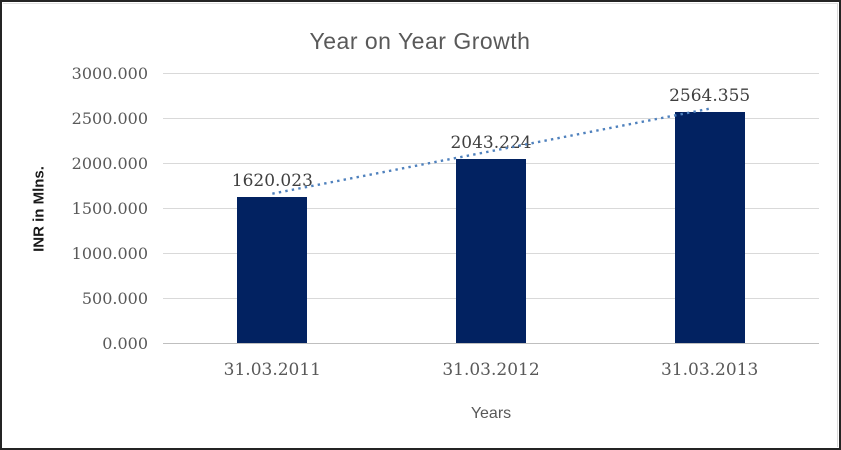 The image size is (841, 450). Describe the element at coordinates (272, 270) in the screenshot. I see `bar-31.03.2011` at that location.